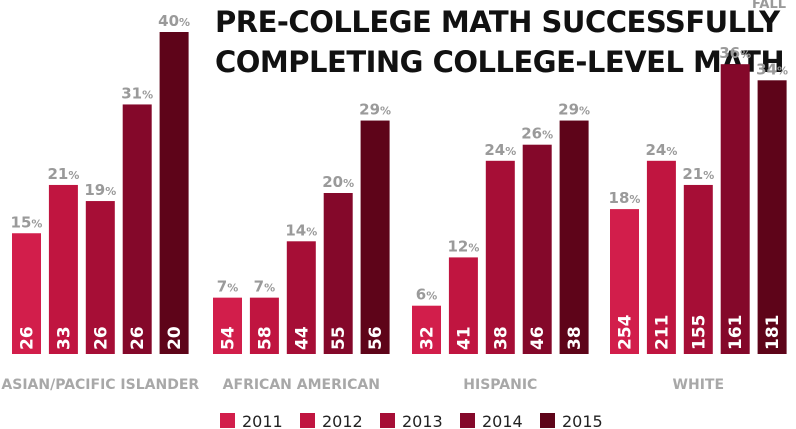 This screenshot has height=429, width=796. What do you see at coordinates (735, 53) in the screenshot?
I see `pct-label-white-2014: 36%` at bounding box center [735, 53].